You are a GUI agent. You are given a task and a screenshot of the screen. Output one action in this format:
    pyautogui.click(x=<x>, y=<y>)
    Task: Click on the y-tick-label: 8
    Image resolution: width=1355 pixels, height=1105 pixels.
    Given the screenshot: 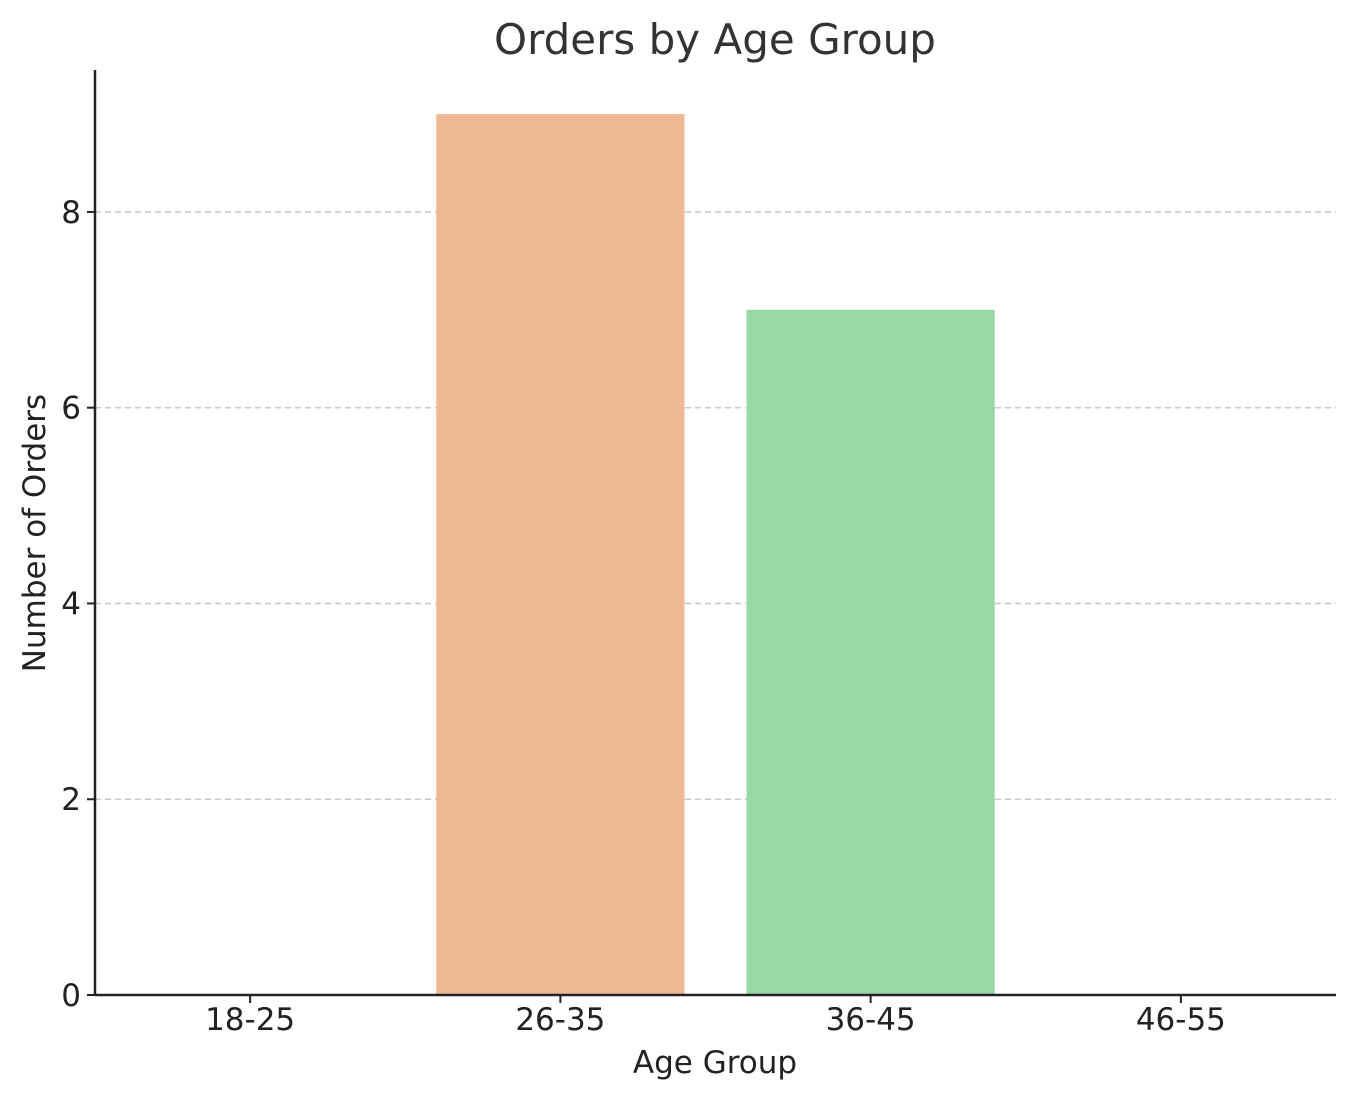 What is the action you would take?
    pyautogui.click(x=71, y=213)
    